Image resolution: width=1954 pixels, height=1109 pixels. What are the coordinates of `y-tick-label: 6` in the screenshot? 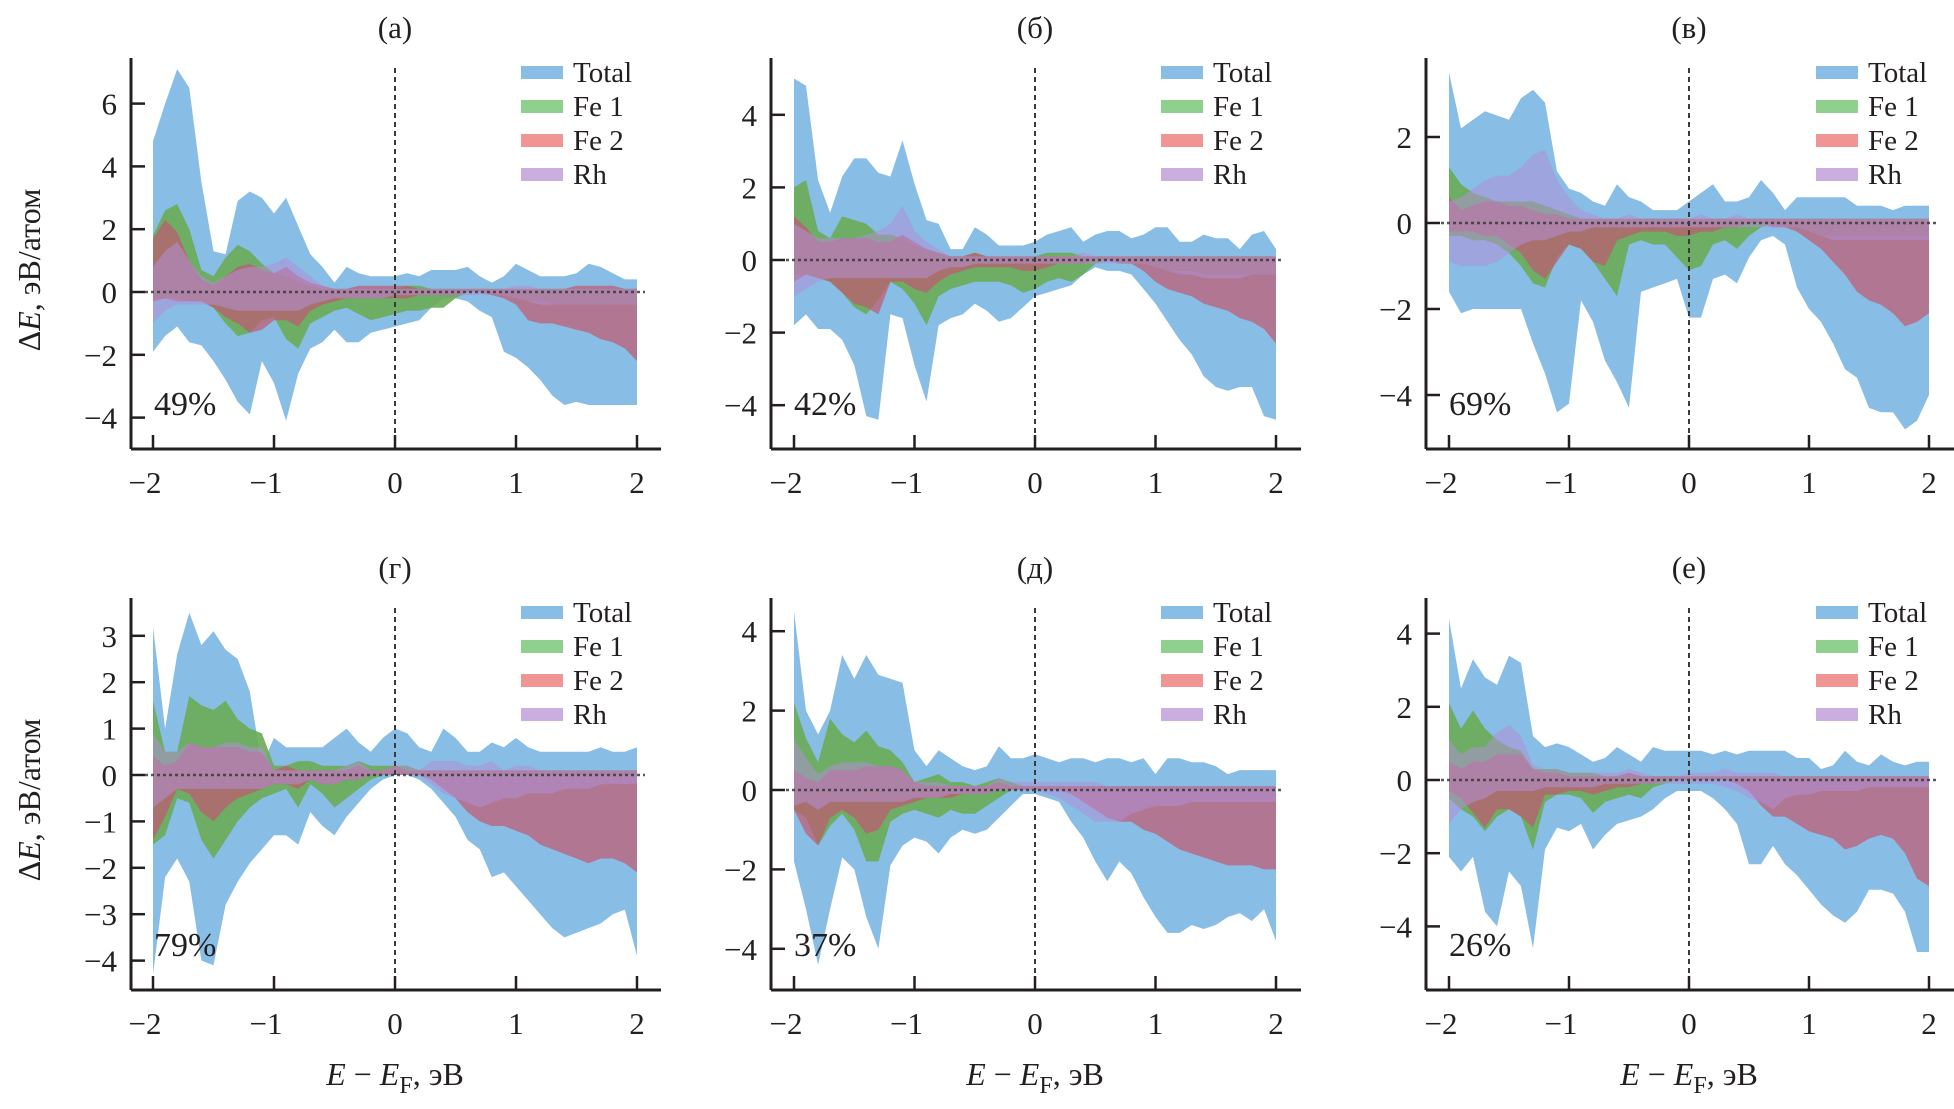 It's located at (110, 104).